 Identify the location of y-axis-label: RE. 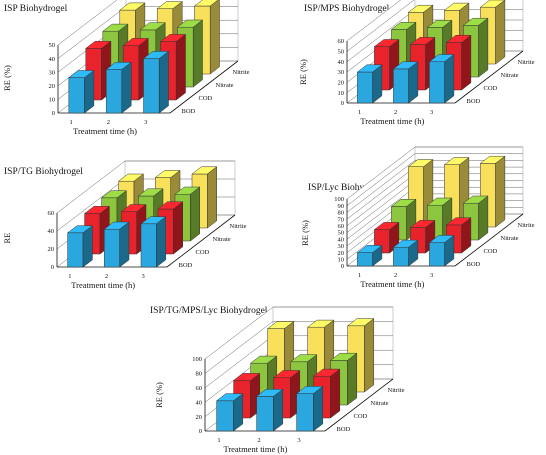
(7, 238).